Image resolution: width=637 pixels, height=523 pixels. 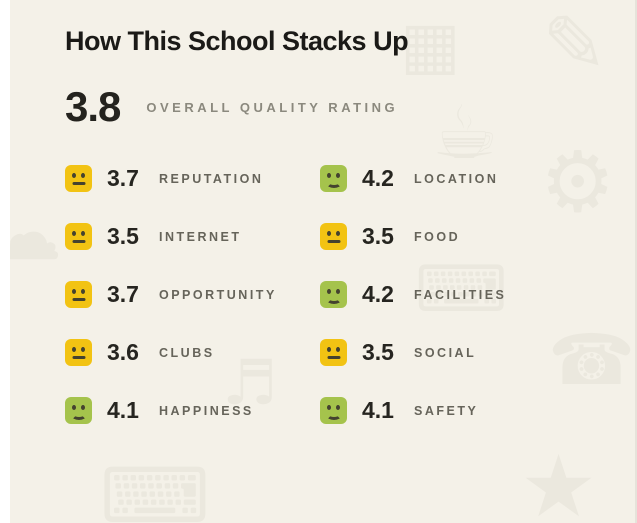 What do you see at coordinates (456, 178) in the screenshot?
I see `rating-label: LOCATION` at bounding box center [456, 178].